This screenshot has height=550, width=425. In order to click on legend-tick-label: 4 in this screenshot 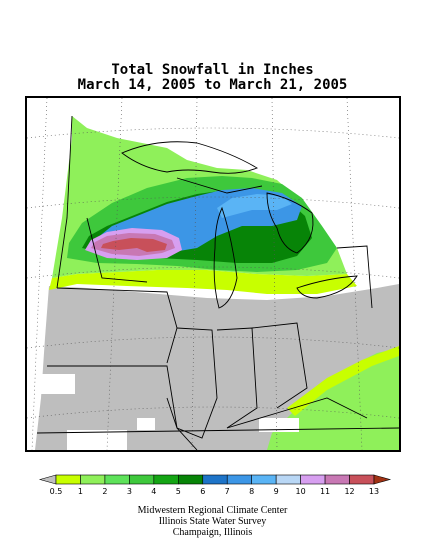, I will do `click(153, 491)`.